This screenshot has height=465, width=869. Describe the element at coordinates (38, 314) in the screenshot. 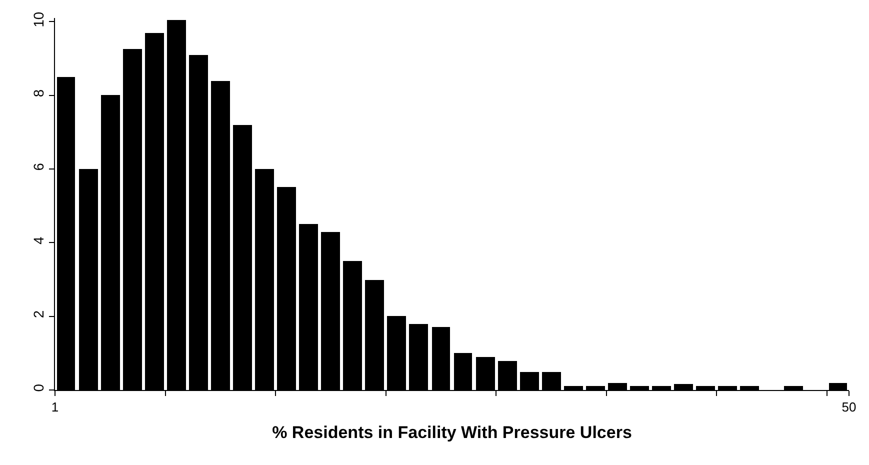

I see `y-tick-label: 2` at that location.